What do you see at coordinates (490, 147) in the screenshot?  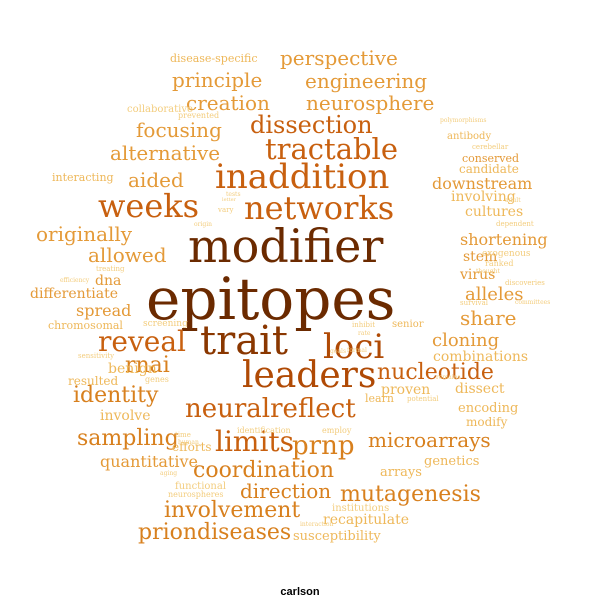 I see `word-cerebellar: cerebellar` at bounding box center [490, 147].